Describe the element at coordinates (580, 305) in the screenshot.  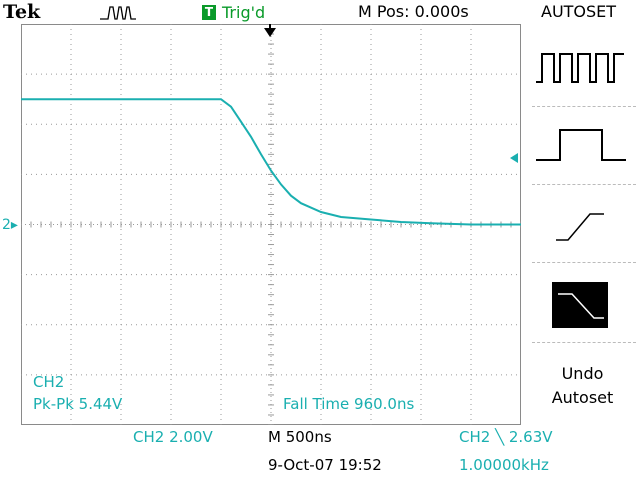
I see `falling-edge-icon` at that location.